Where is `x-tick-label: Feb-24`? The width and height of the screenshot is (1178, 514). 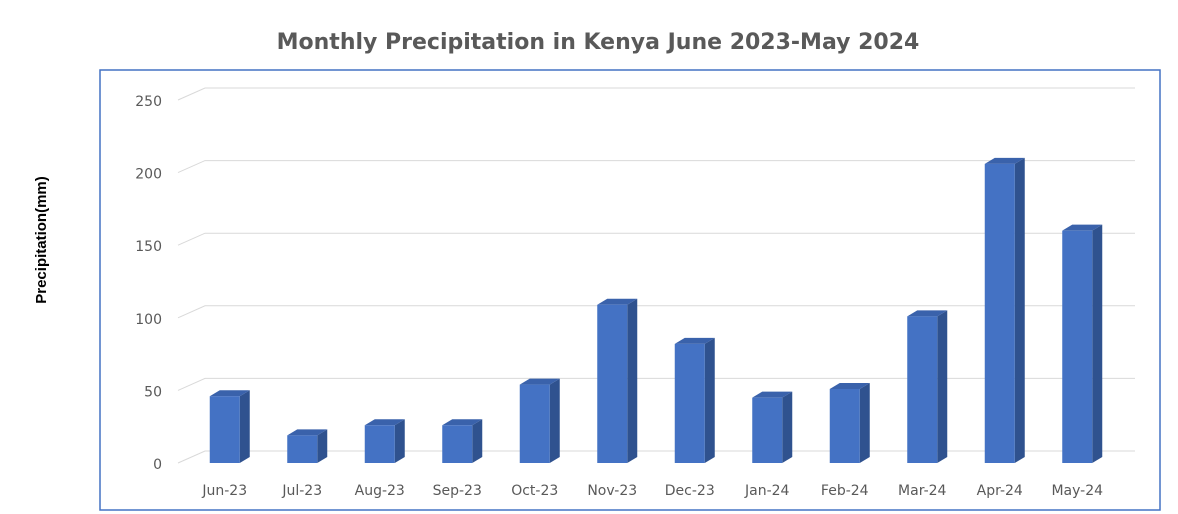
x-tick-label: Feb-24 is located at coordinates (845, 491).